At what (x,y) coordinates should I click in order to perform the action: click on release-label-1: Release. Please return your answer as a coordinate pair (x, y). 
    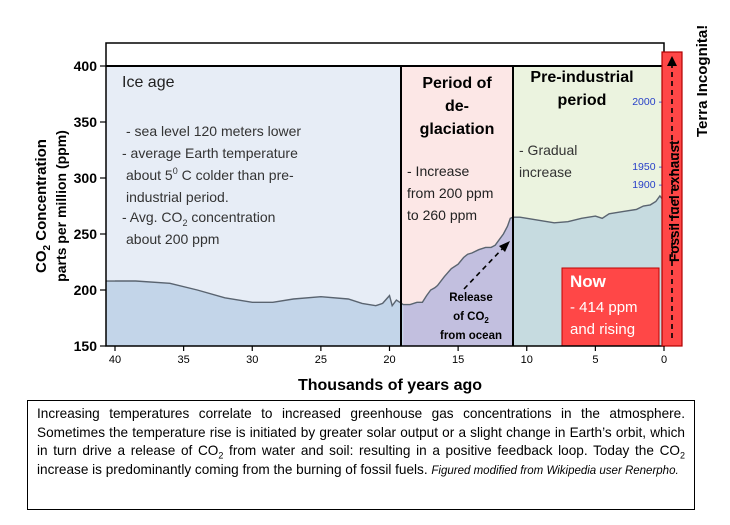
    Looking at the image, I should click on (470, 298).